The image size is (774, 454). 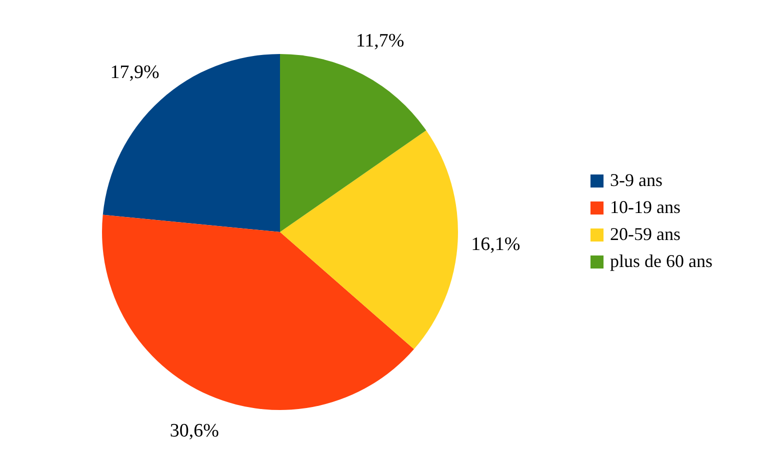 What do you see at coordinates (661, 261) in the screenshot?
I see `legend-label: plus de 60 ans` at bounding box center [661, 261].